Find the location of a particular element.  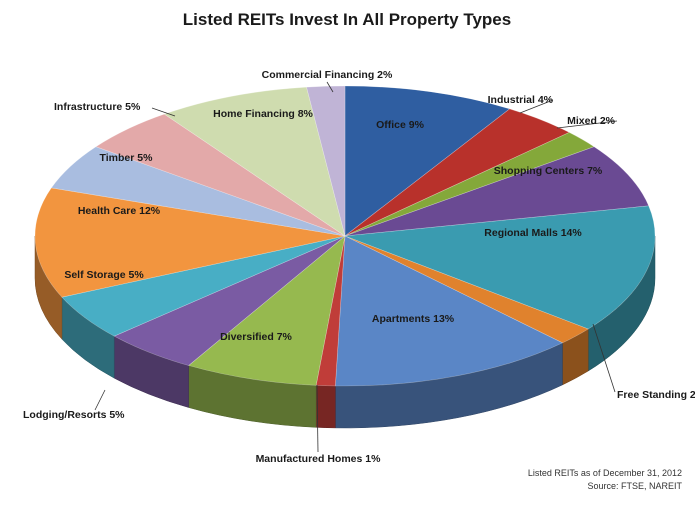

pie-slice-infrastructure is located at coordinates (220, 175).